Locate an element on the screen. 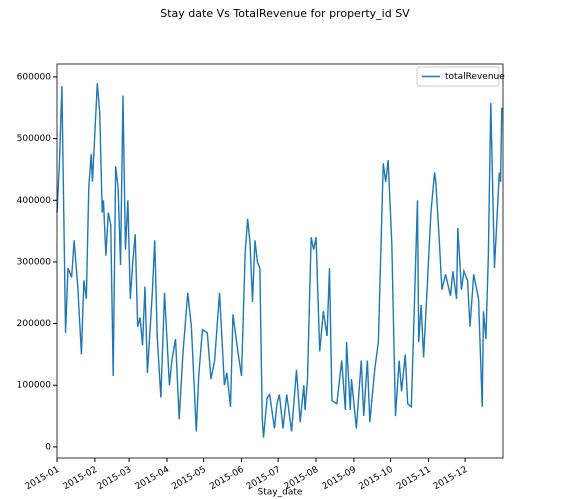  x-tick-label: 2015-09 is located at coordinates (340, 479).